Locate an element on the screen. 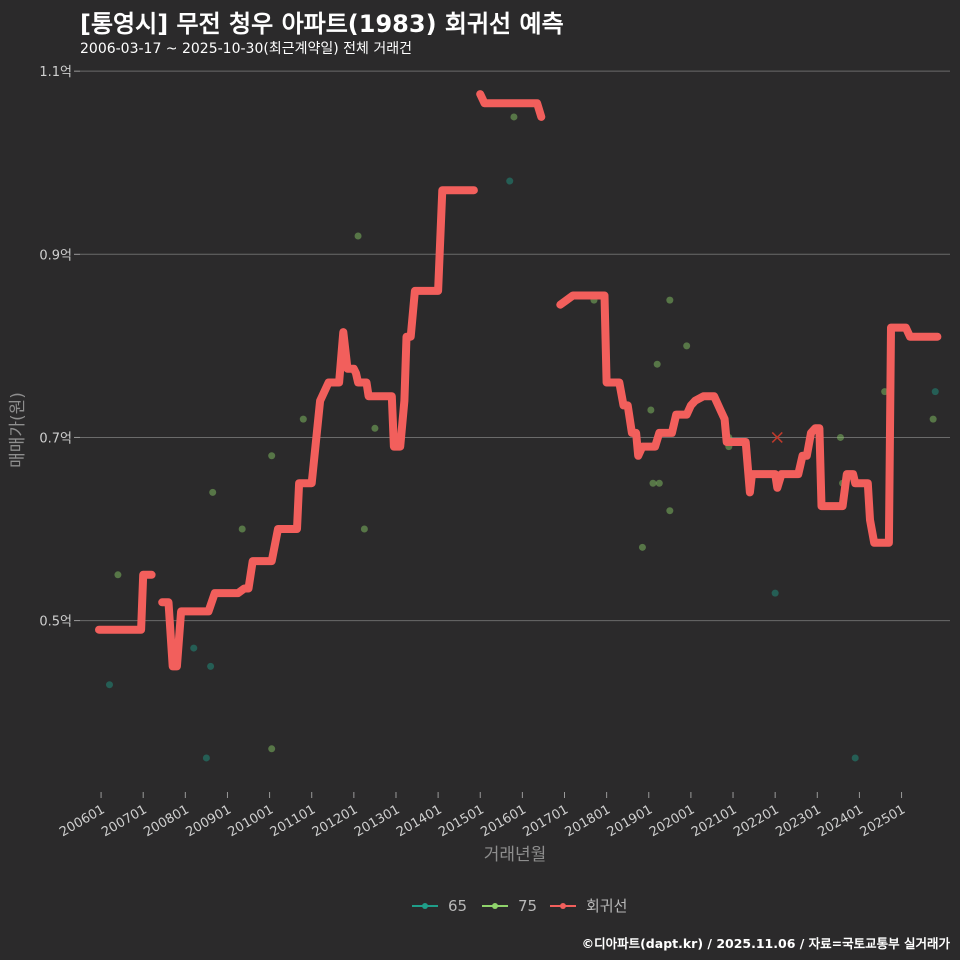 The width and height of the screenshot is (960, 960). y-axis-title: 매매가(원) is located at coordinates (18, 430).